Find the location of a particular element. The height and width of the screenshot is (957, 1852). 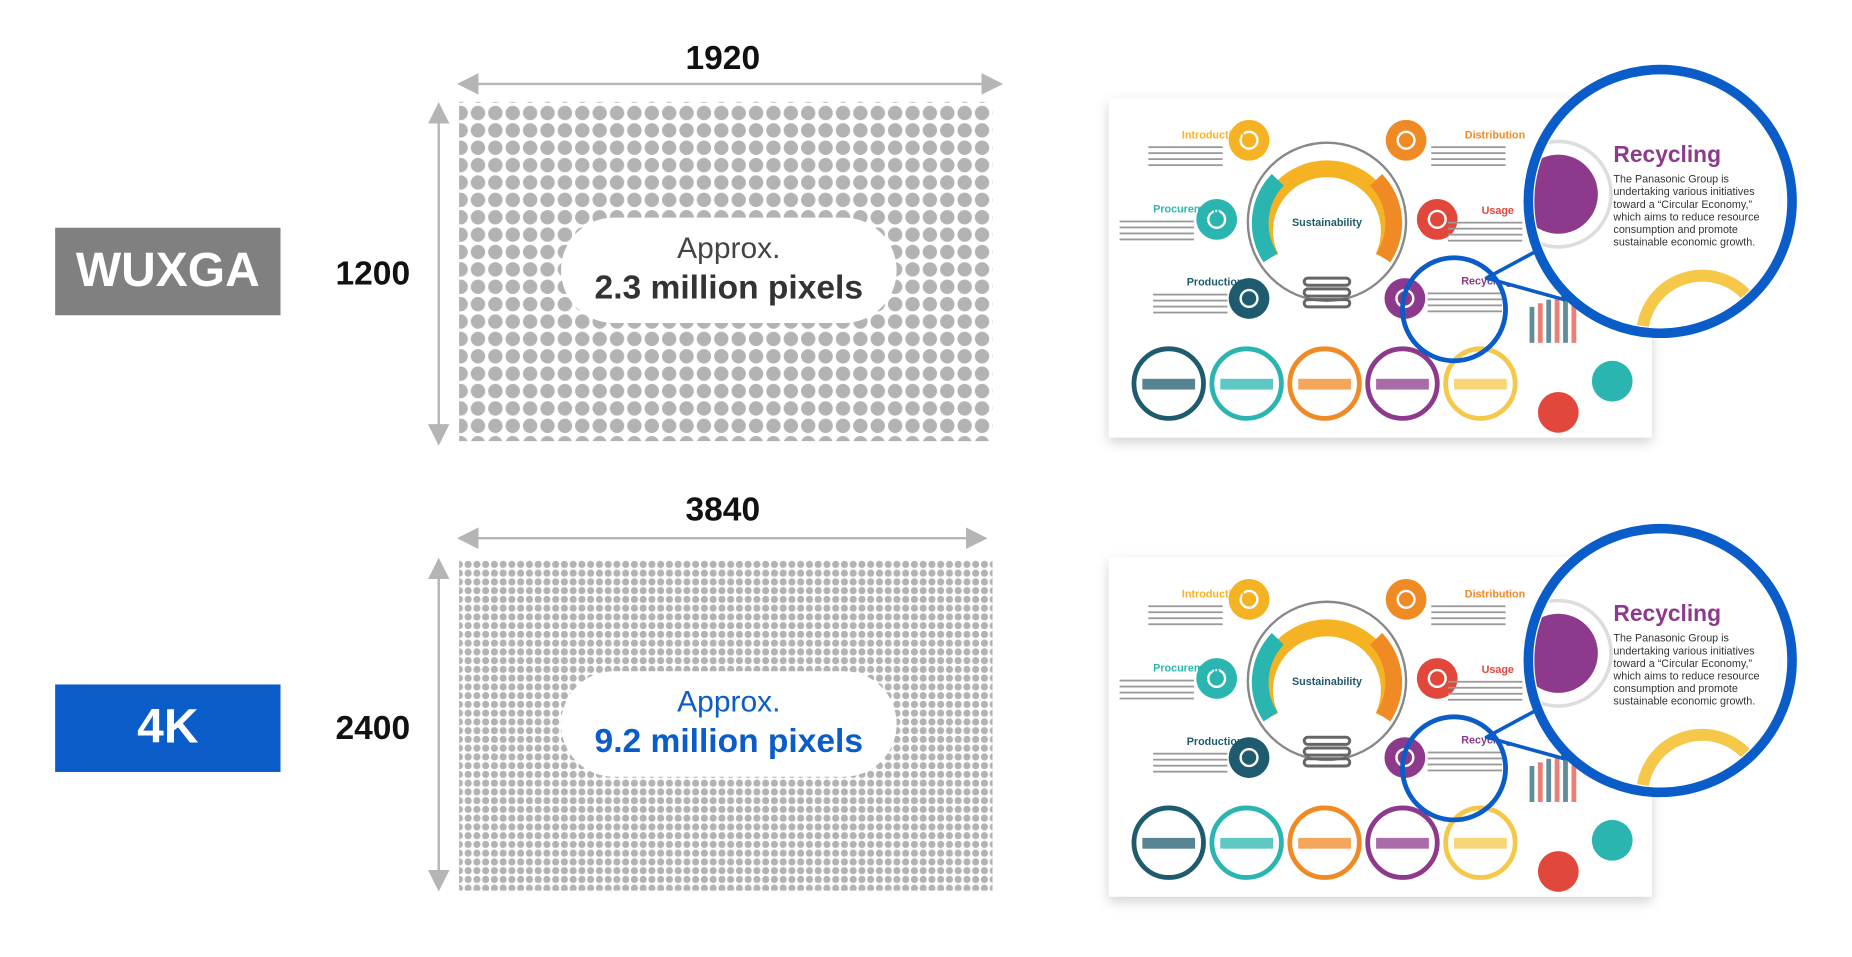

stage-label: Recycling is located at coordinates (1486, 741).